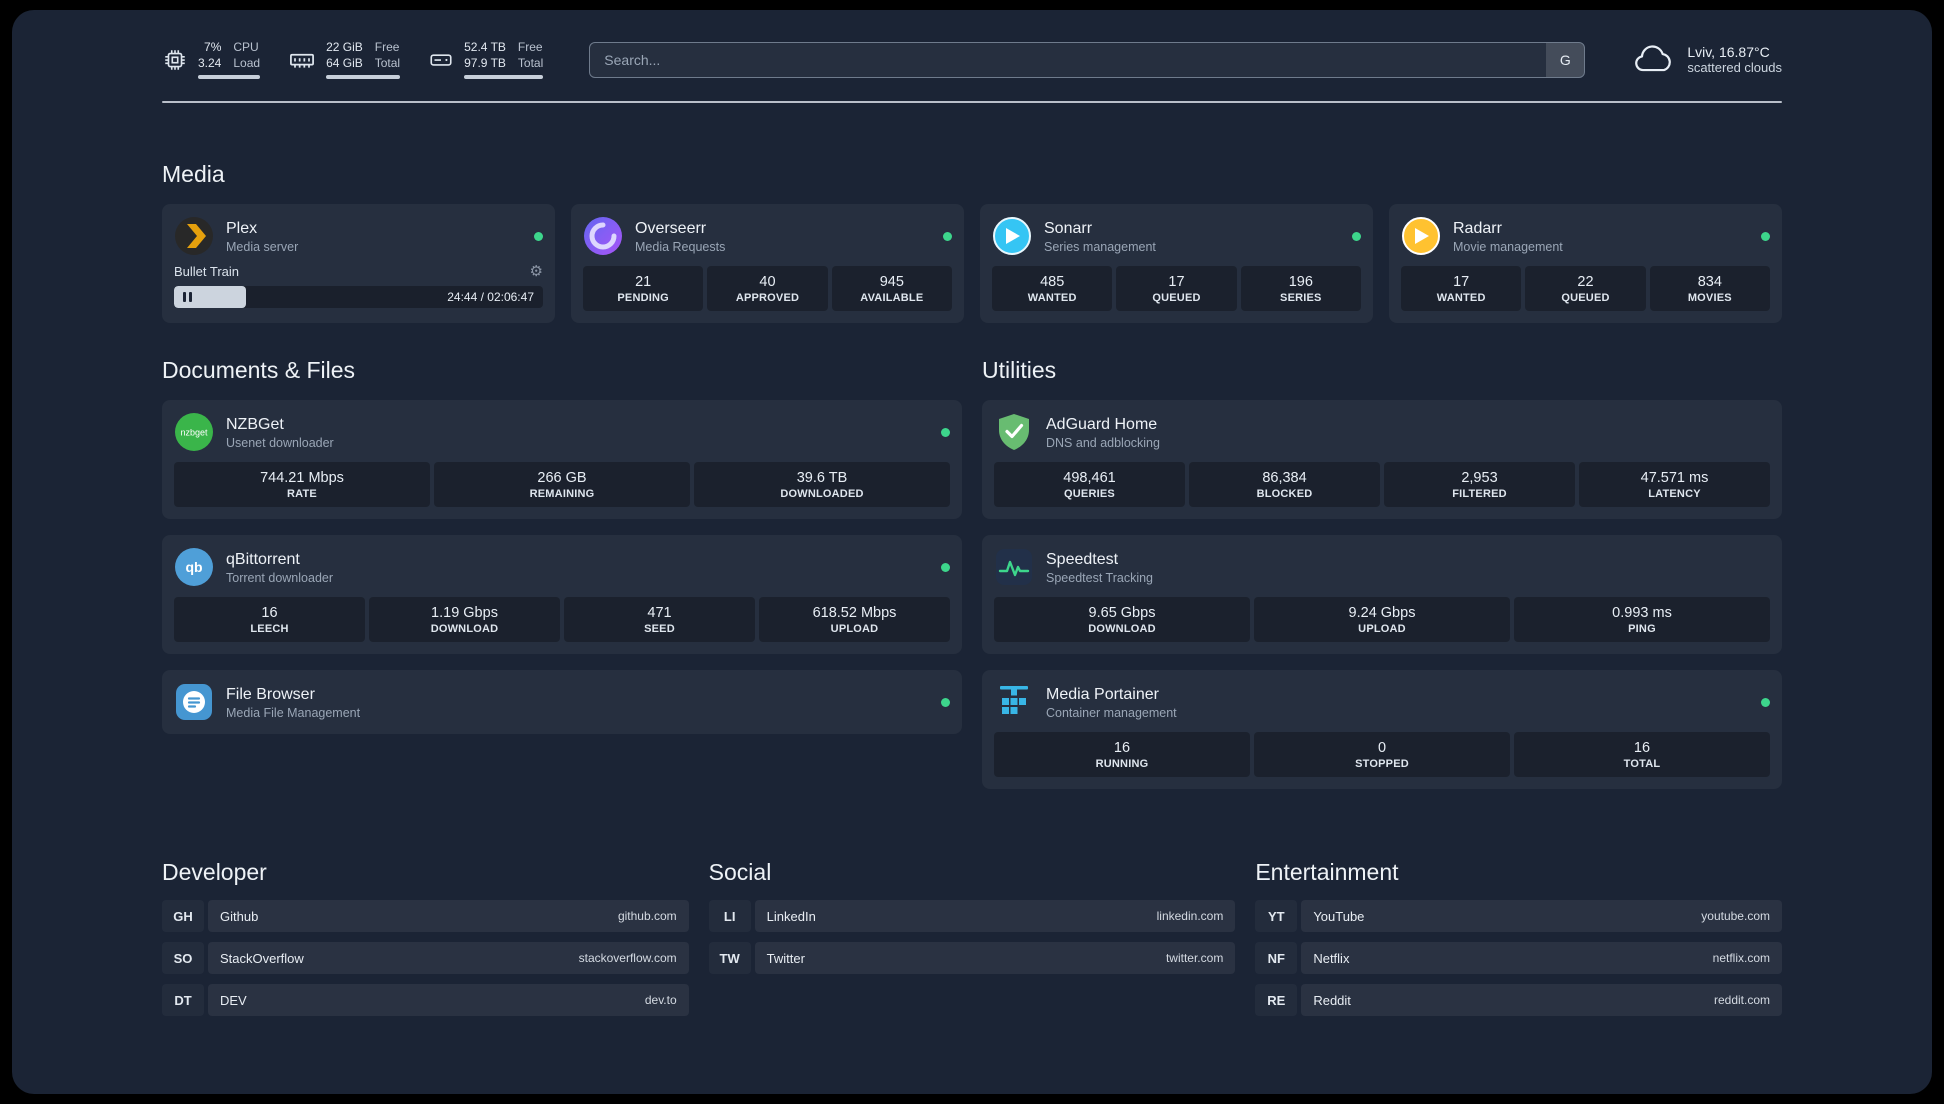  Describe the element at coordinates (822, 478) in the screenshot. I see `stat-value: 39.6 TB` at that location.